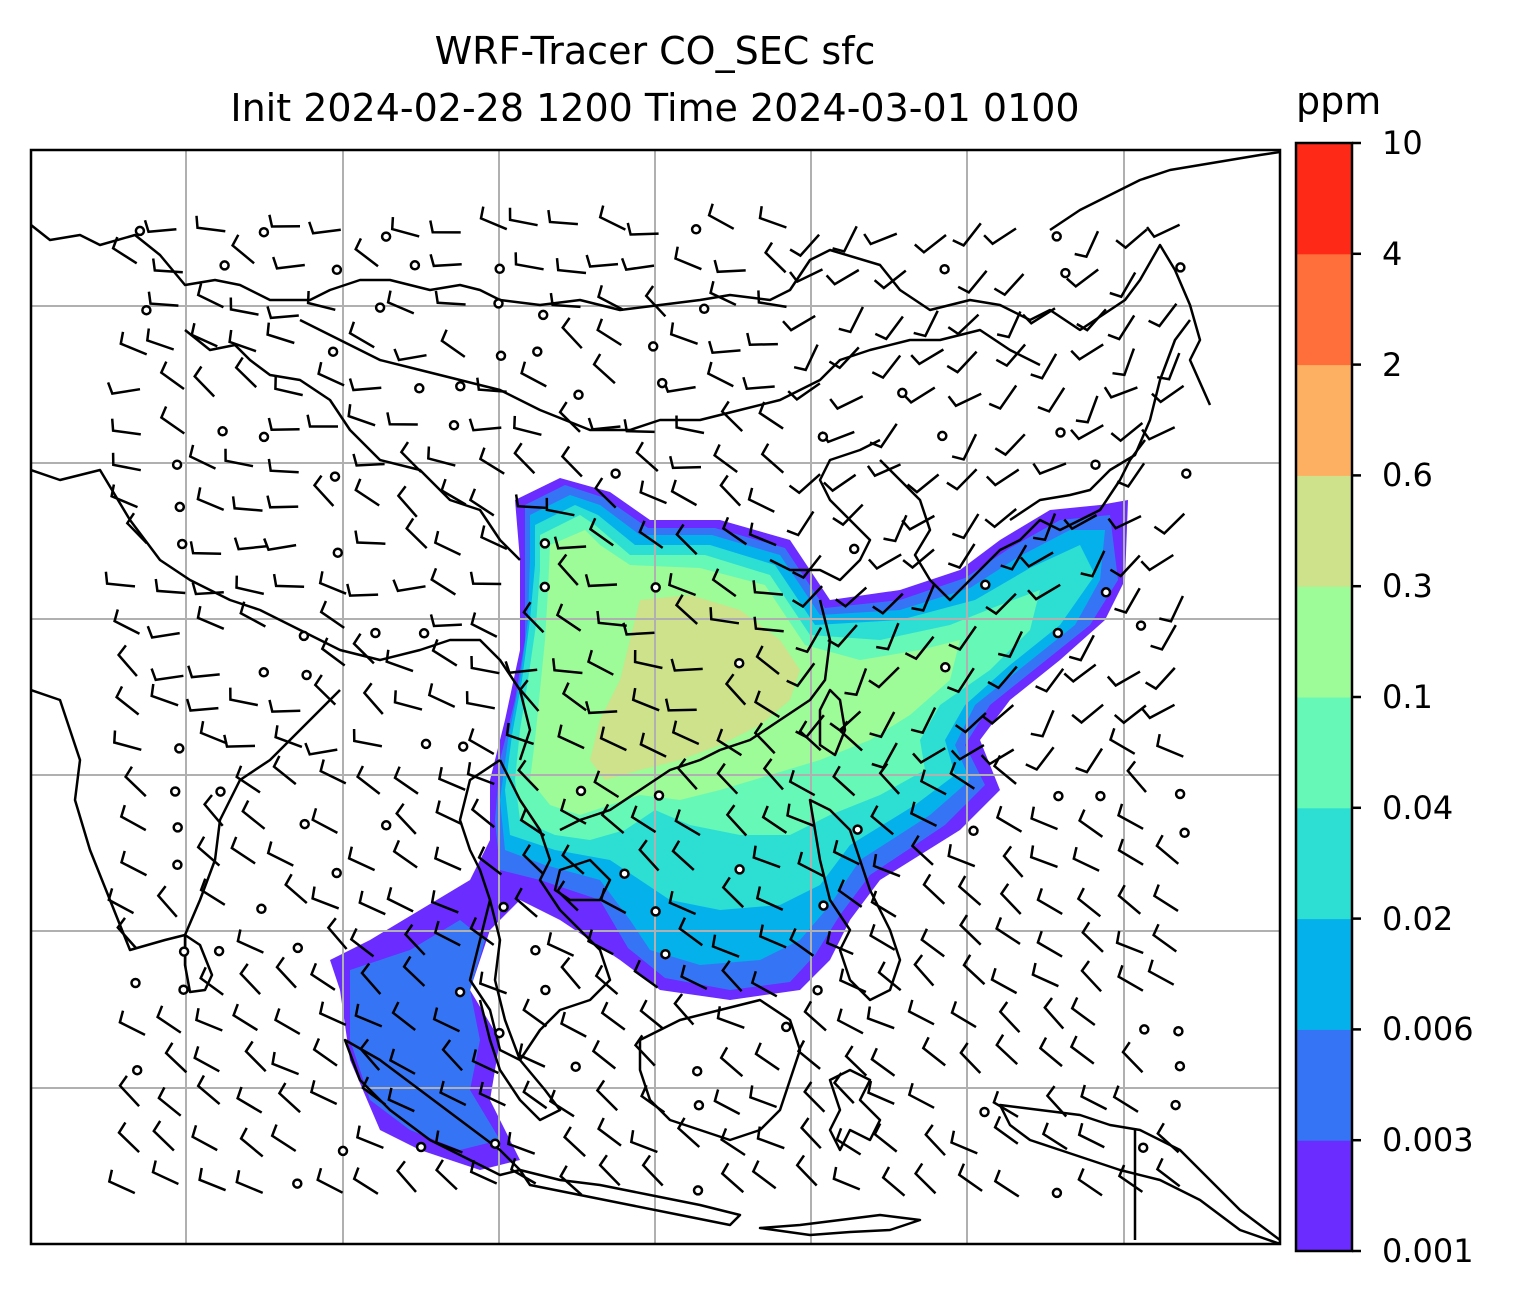 This screenshot has height=1306, width=1528. Describe the element at coordinates (1428, 1140) in the screenshot. I see `colorbar-tick-label: 0.003` at that location.